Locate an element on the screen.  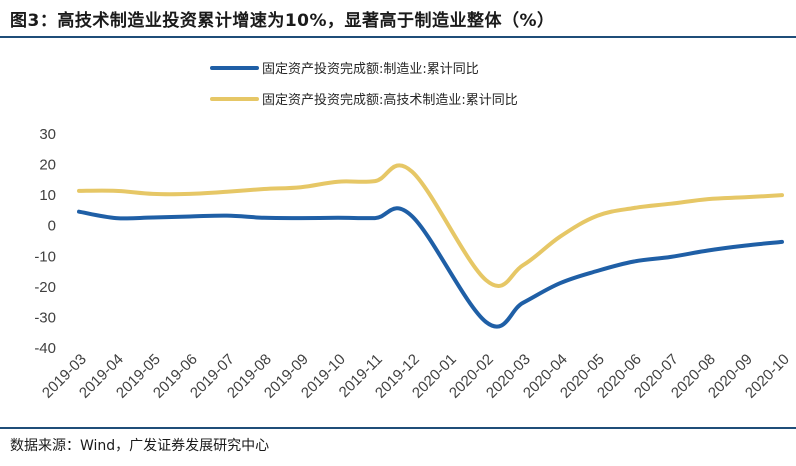
data-source-note: 数据来源：Wind，广发证券发展研究中心 is located at coordinates (140, 446).